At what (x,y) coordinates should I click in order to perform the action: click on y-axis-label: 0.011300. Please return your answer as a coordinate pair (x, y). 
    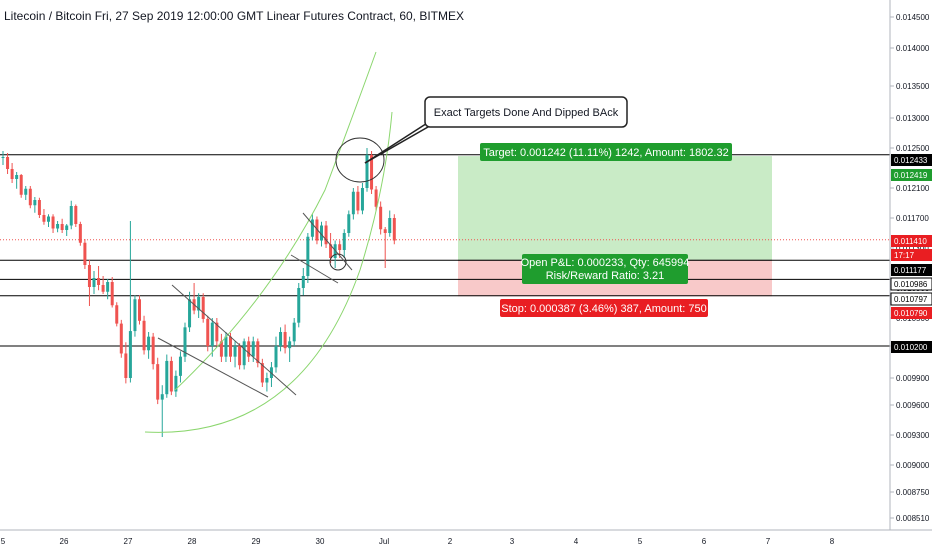
    Looking at the image, I should click on (912, 248).